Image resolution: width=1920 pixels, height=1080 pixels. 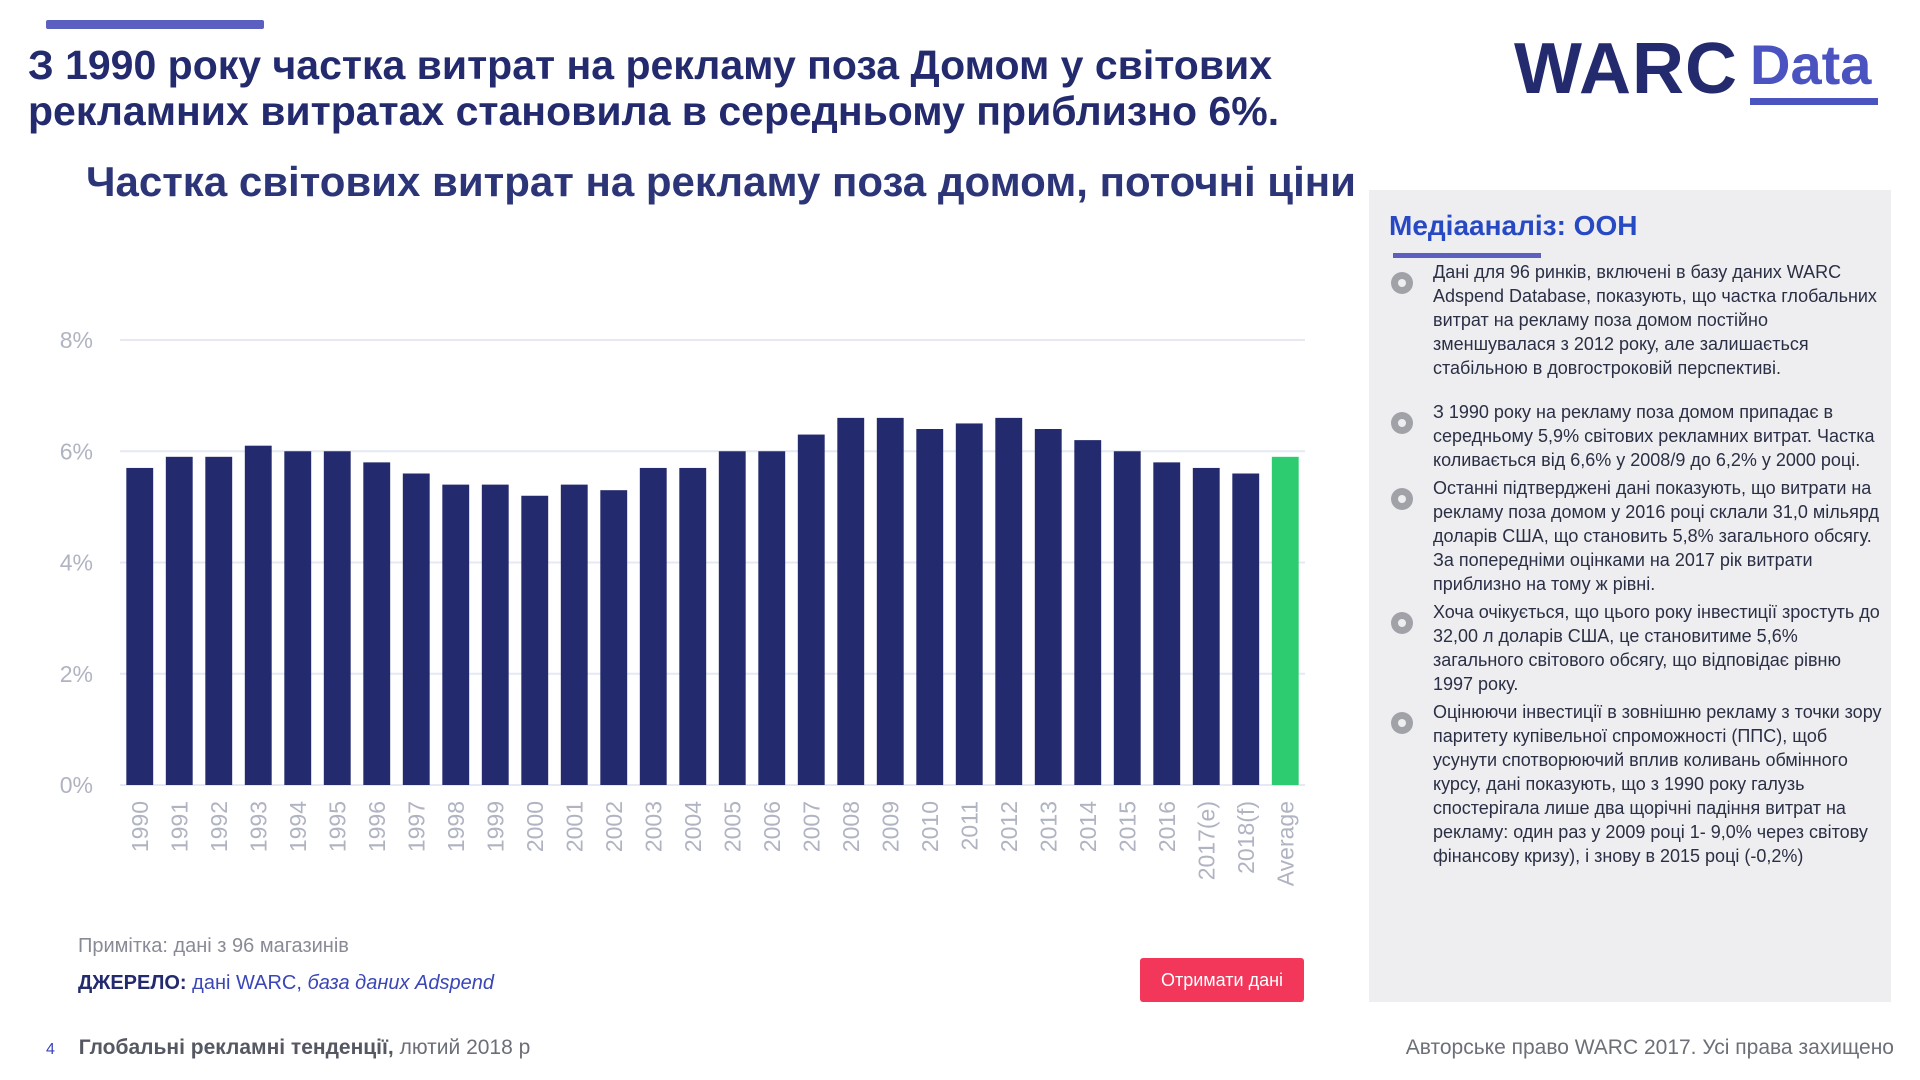 What do you see at coordinates (416, 826) in the screenshot?
I see `x-tick-label: 1997` at bounding box center [416, 826].